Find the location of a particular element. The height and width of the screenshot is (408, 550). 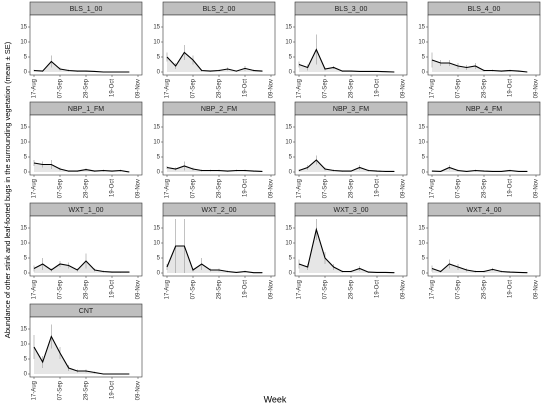

panel-title: WXT_3_00 is located at coordinates (350, 210).